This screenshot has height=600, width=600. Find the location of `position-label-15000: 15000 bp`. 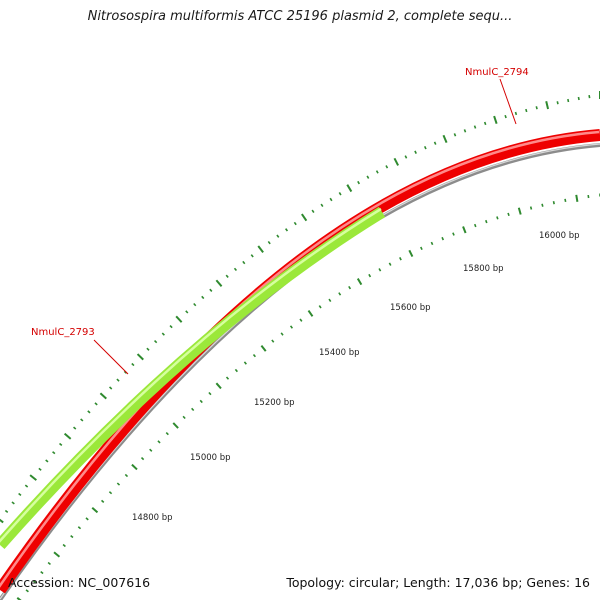

position-label-15000: 15000 bp is located at coordinates (210, 458).